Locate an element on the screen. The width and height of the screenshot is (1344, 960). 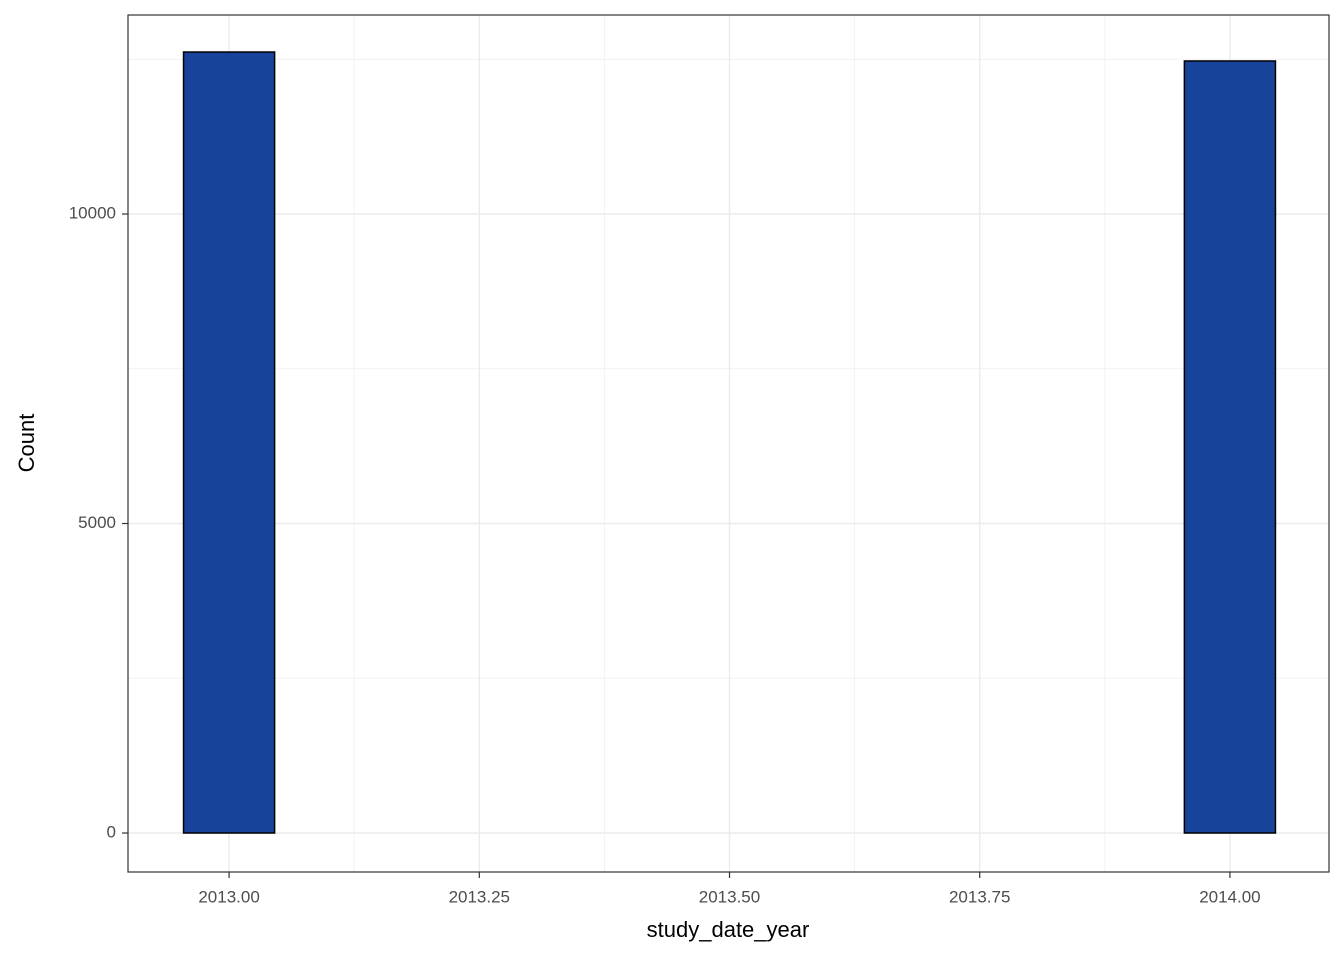
y-tick-label: 10000 is located at coordinates (92, 212).